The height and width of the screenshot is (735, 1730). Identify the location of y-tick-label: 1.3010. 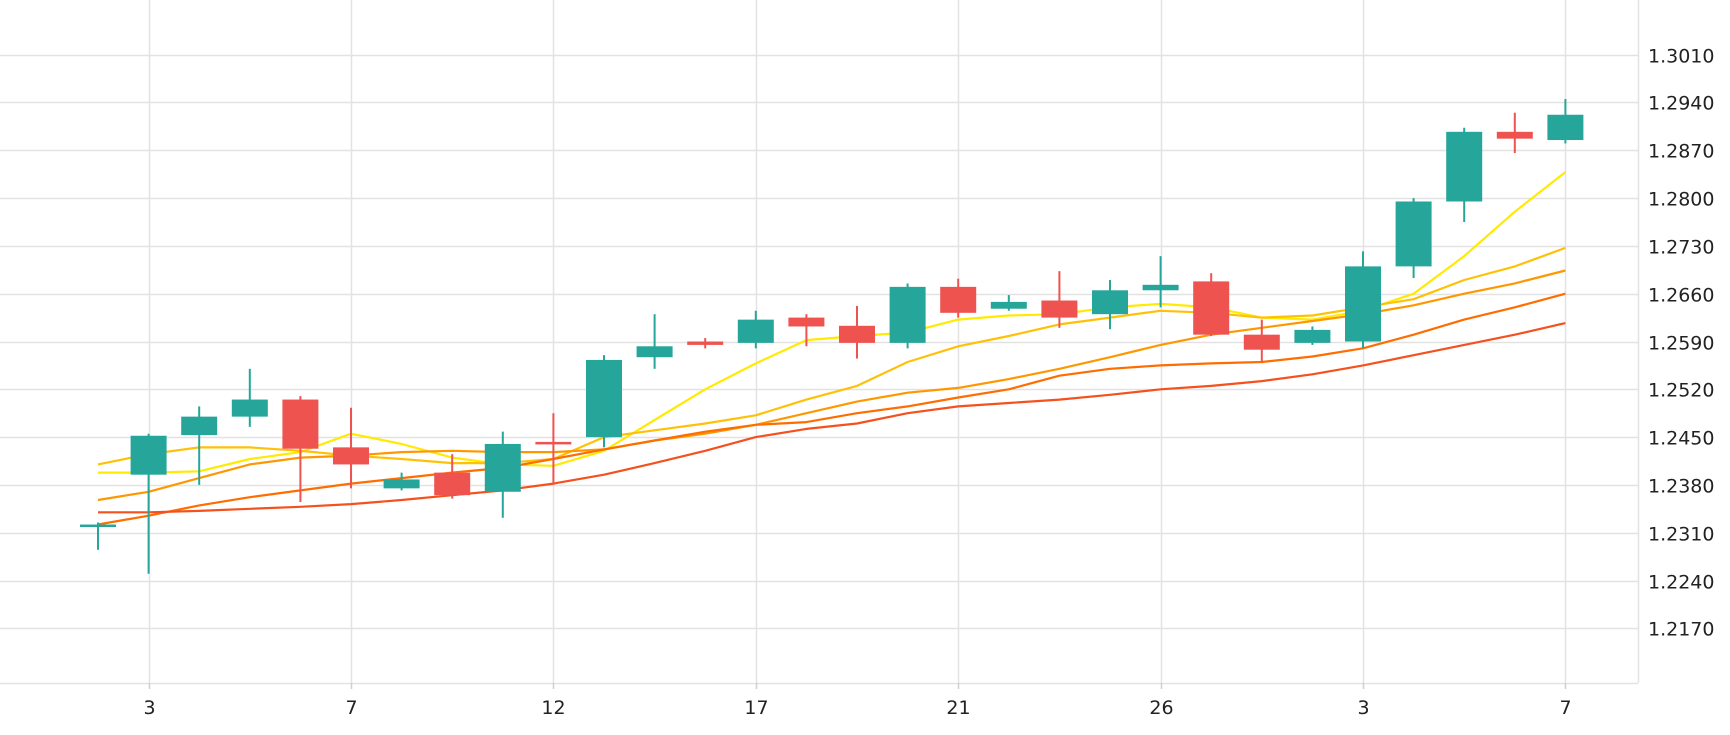
(1681, 57).